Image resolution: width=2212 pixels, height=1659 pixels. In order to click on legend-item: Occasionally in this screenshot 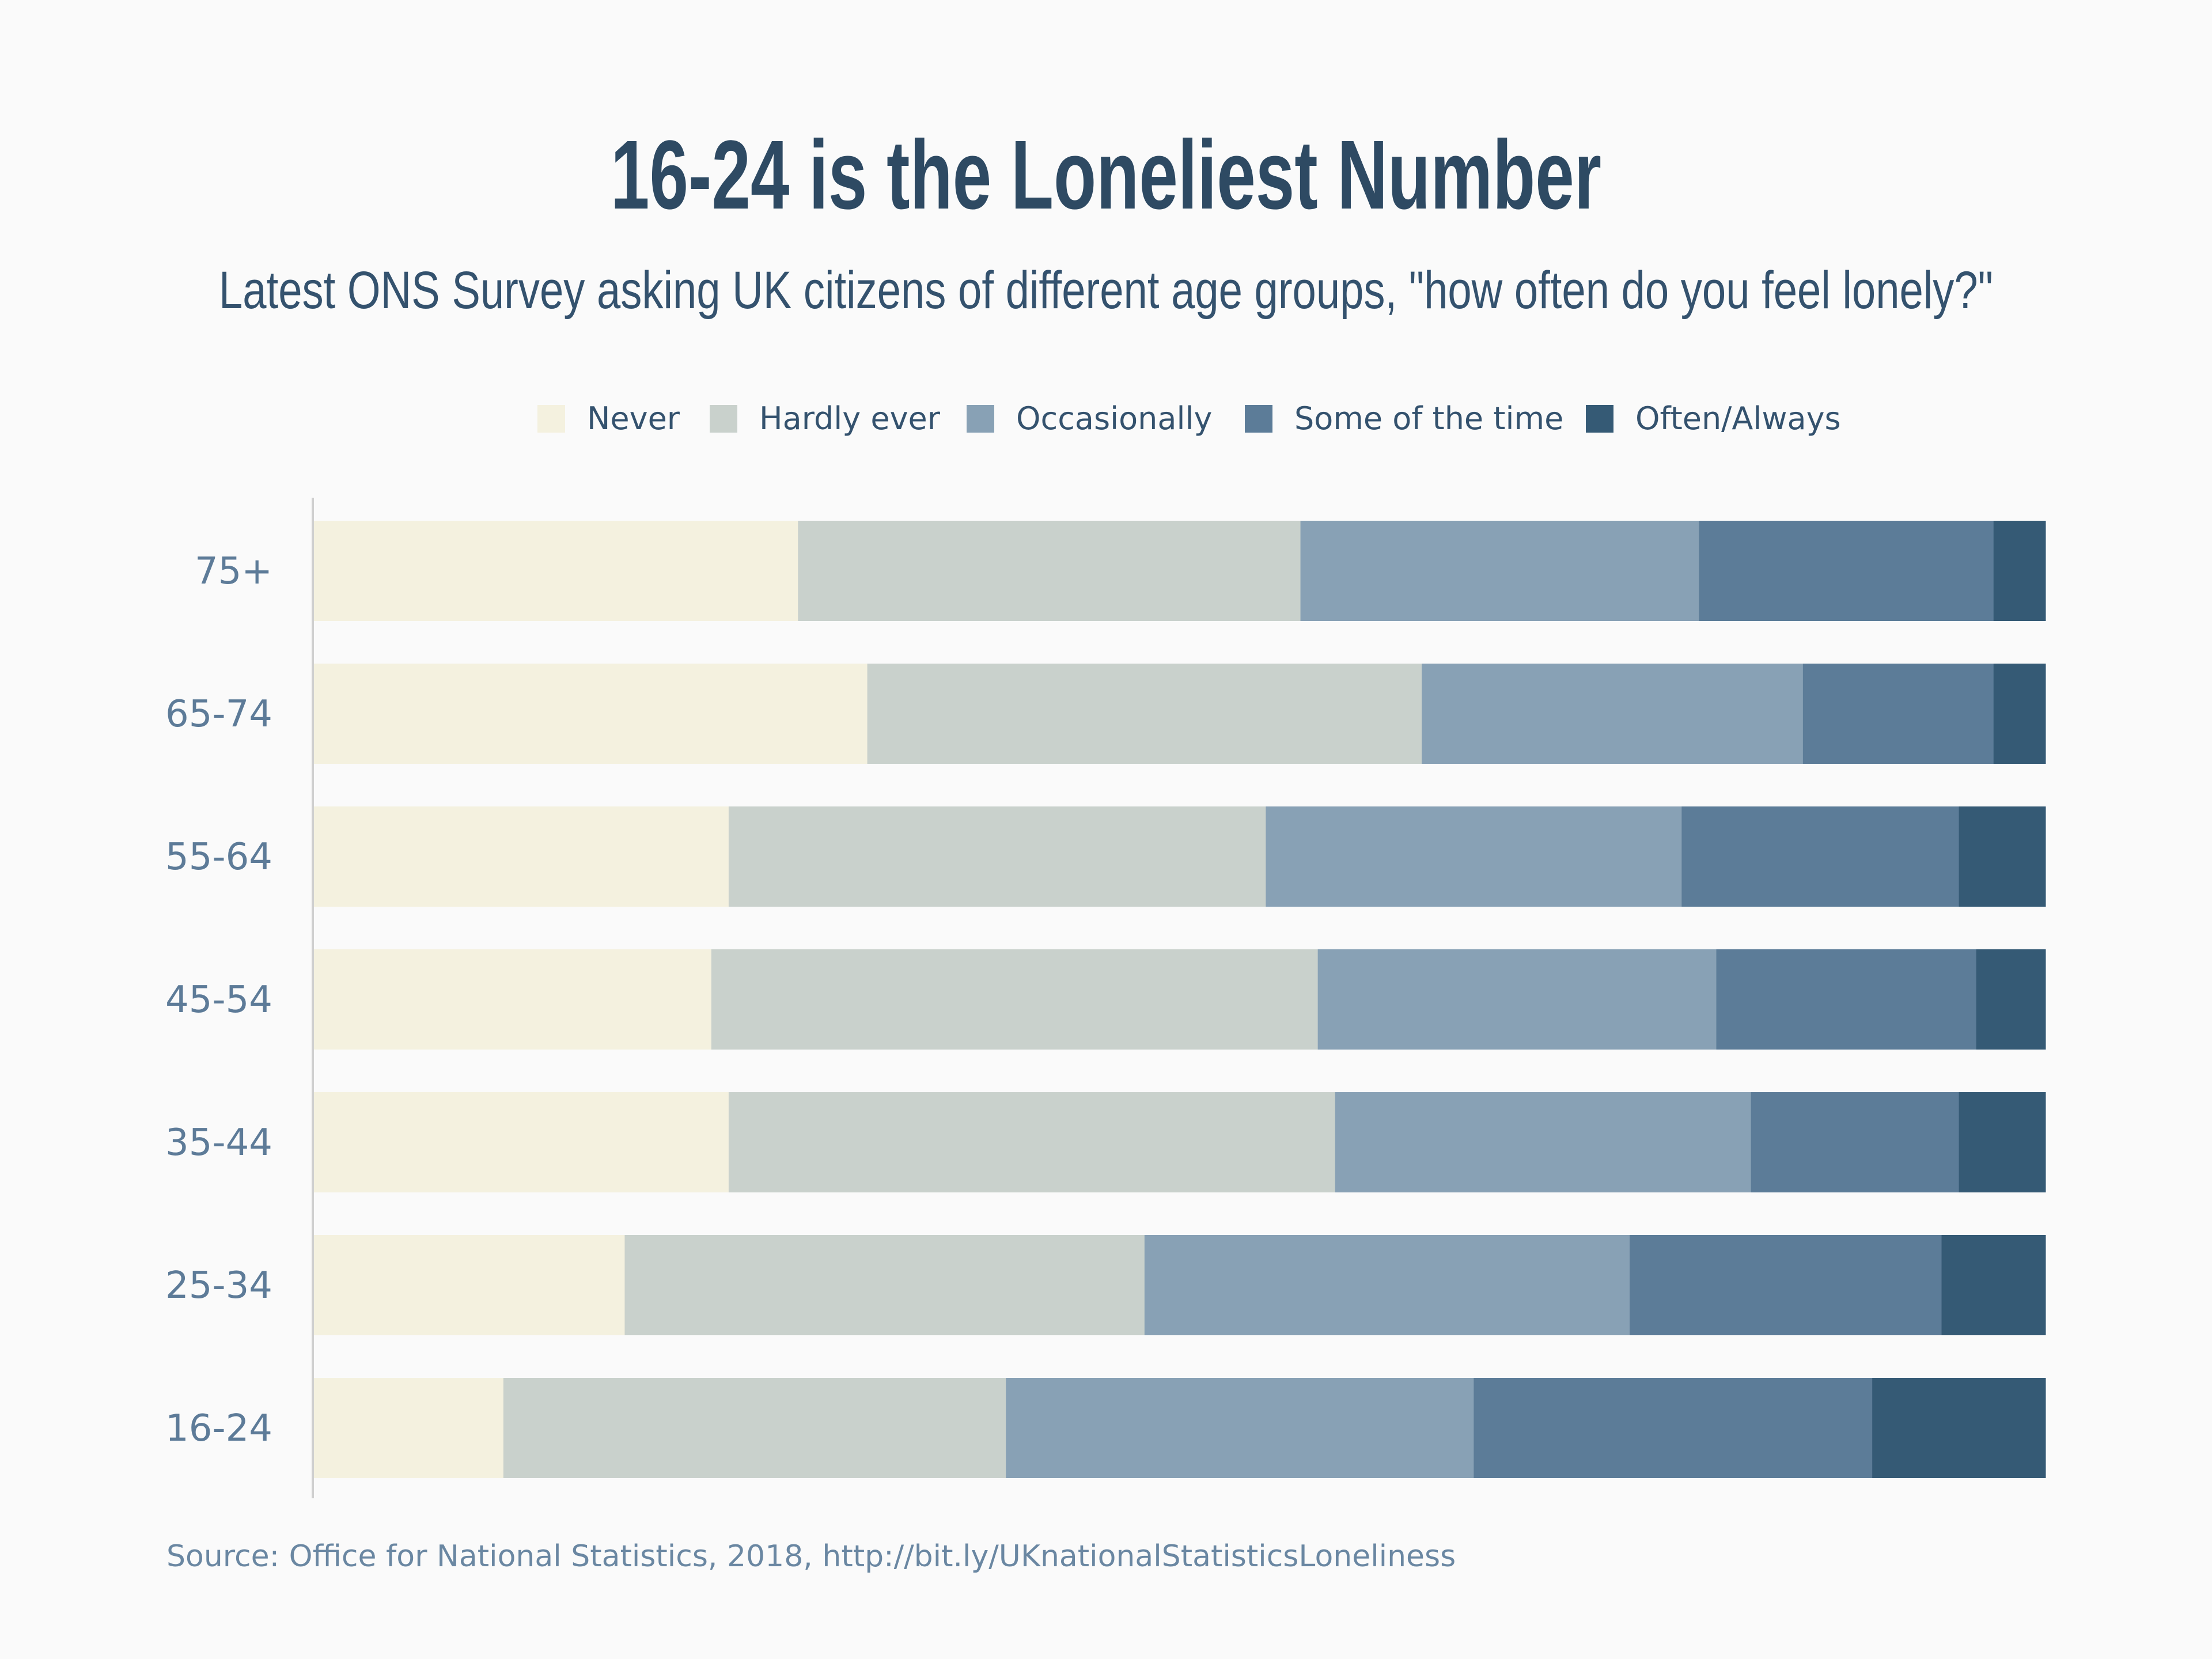, I will do `click(1089, 418)`.